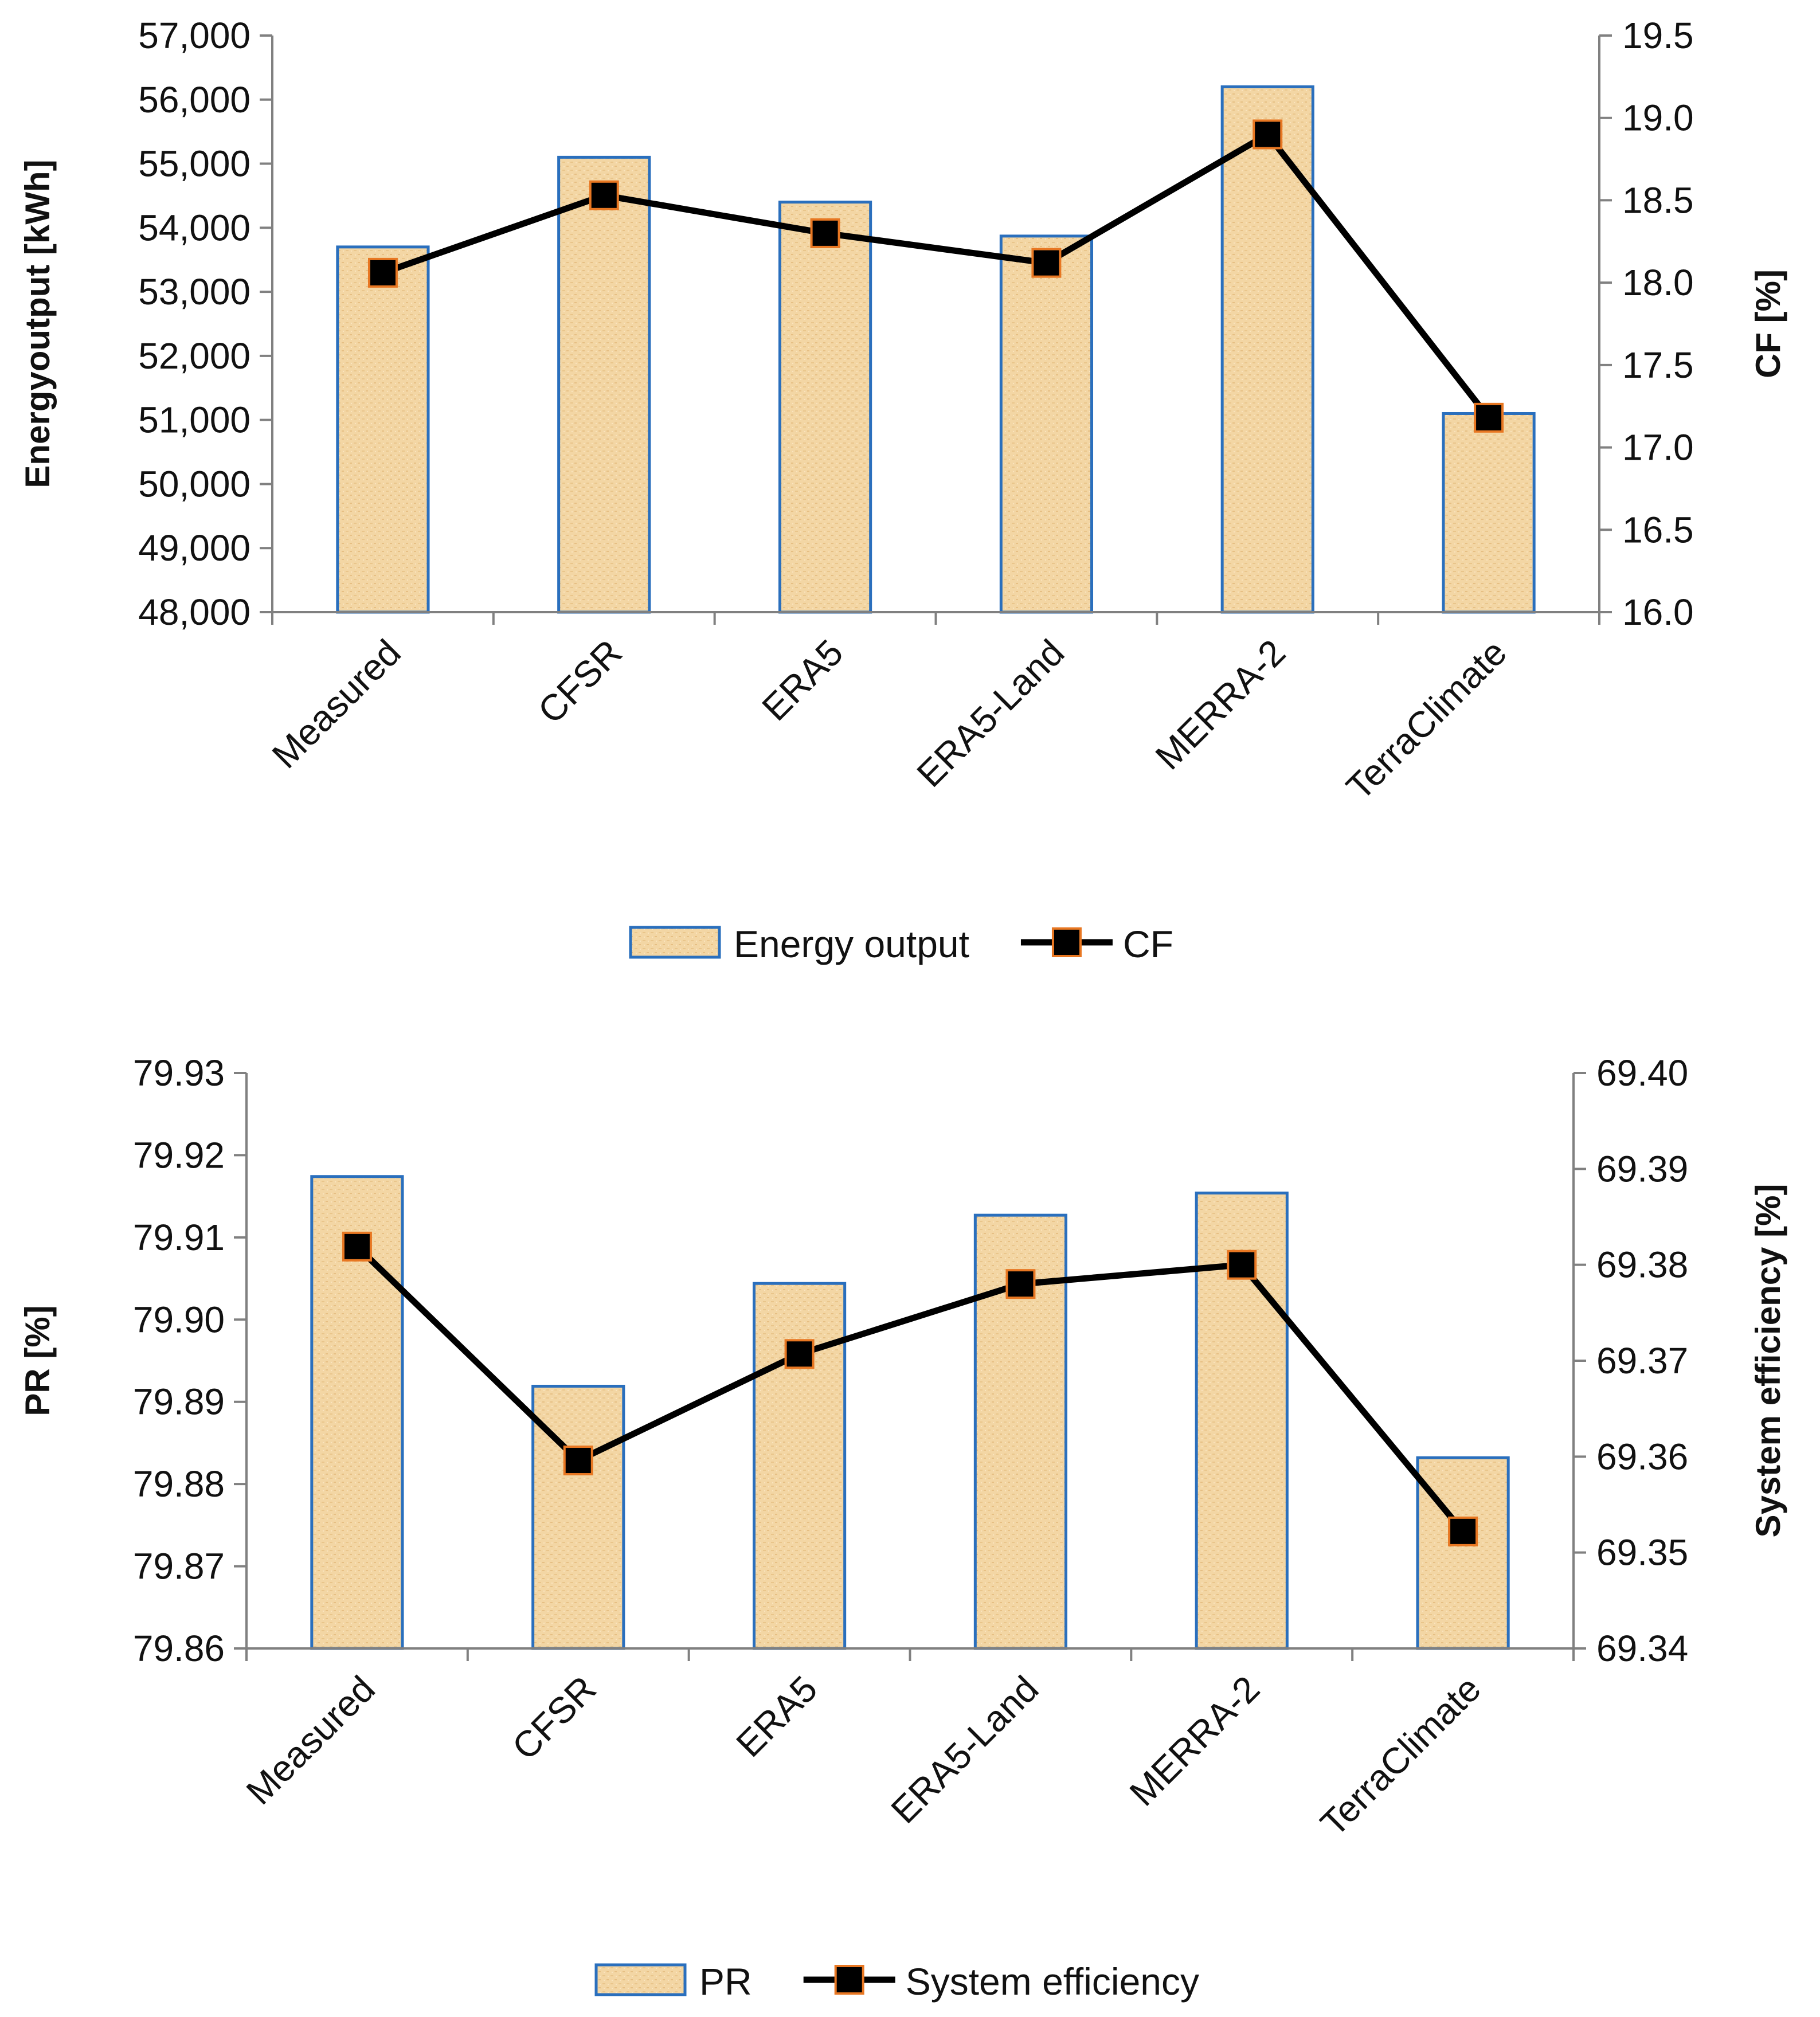 The height and width of the screenshot is (2017, 1820). Describe the element at coordinates (911, 1389) in the screenshot. I see `line-system-efficiency` at that location.